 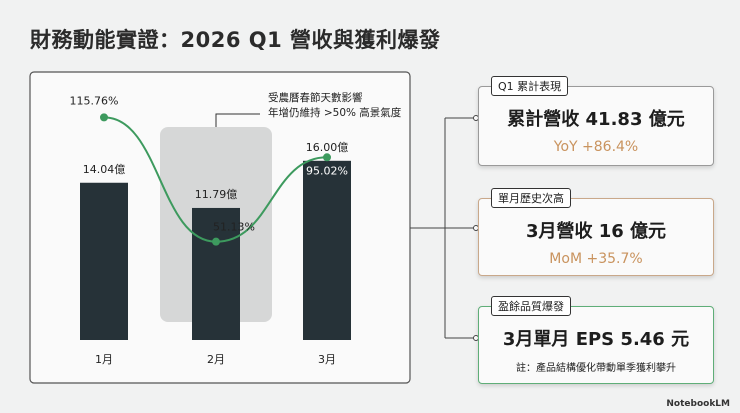 What do you see at coordinates (335, 112) in the screenshot?
I see `annotation: 年增仍維持 >50% 高景氣度` at bounding box center [335, 112].